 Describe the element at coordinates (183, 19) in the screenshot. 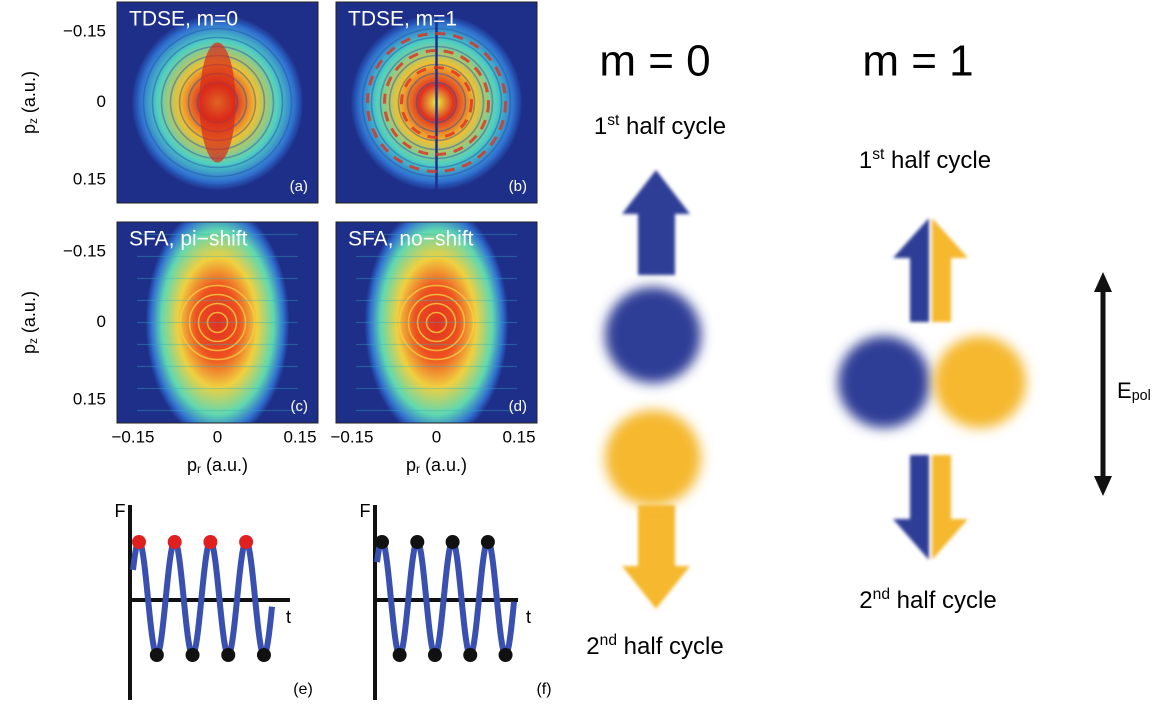

I see `panel-title: TDSE, m=0` at that location.